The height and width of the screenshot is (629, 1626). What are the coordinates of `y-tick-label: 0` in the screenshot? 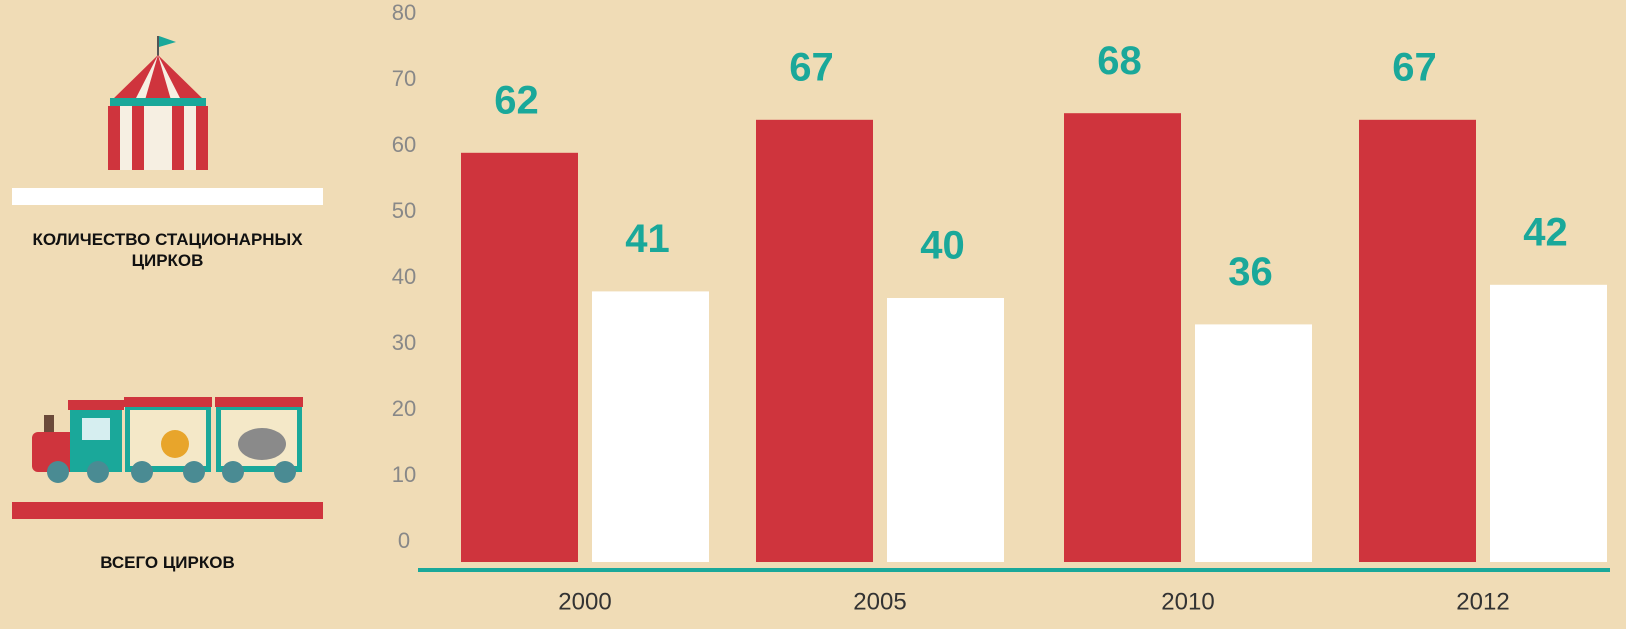 It's located at (404, 540).